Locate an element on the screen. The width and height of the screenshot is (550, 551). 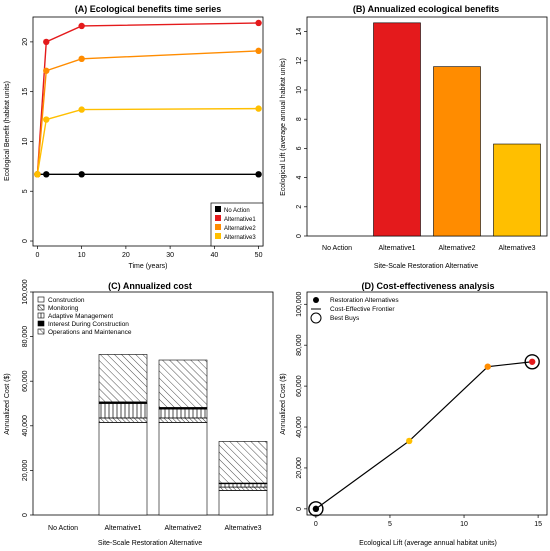
x-tick-label: Alternative2 is located at coordinates (457, 248).